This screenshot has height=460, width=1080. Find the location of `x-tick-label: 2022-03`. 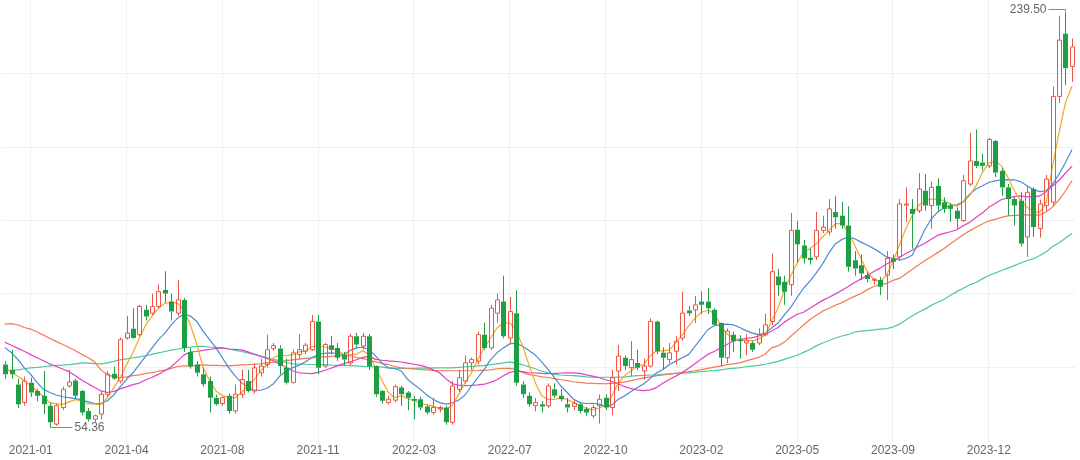

x-tick-label: 2022-03 is located at coordinates (414, 450).